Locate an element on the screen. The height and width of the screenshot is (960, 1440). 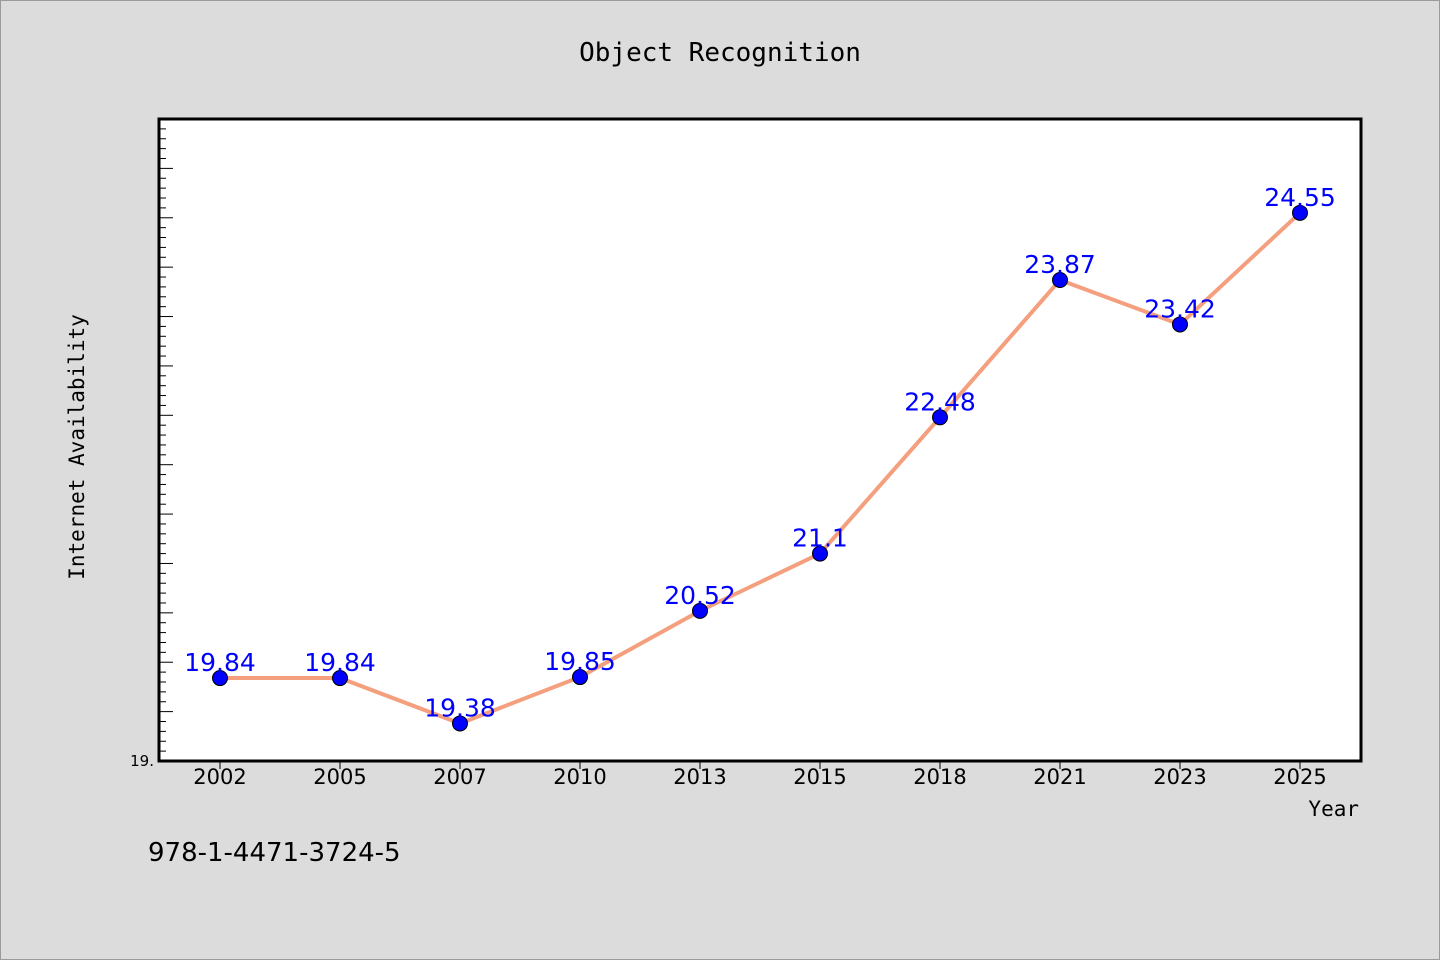
footnote-isbn: 978-1-4471-3724-5 is located at coordinates (274, 853).